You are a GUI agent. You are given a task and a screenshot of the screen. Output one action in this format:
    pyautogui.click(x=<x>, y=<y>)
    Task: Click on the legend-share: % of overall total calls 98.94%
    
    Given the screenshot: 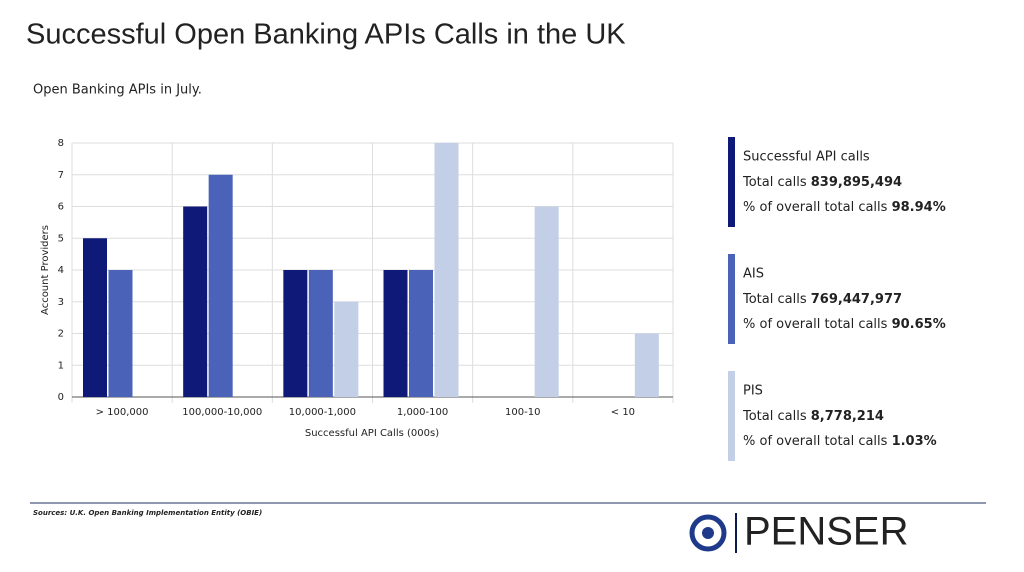 What is the action you would take?
    pyautogui.click(x=844, y=207)
    